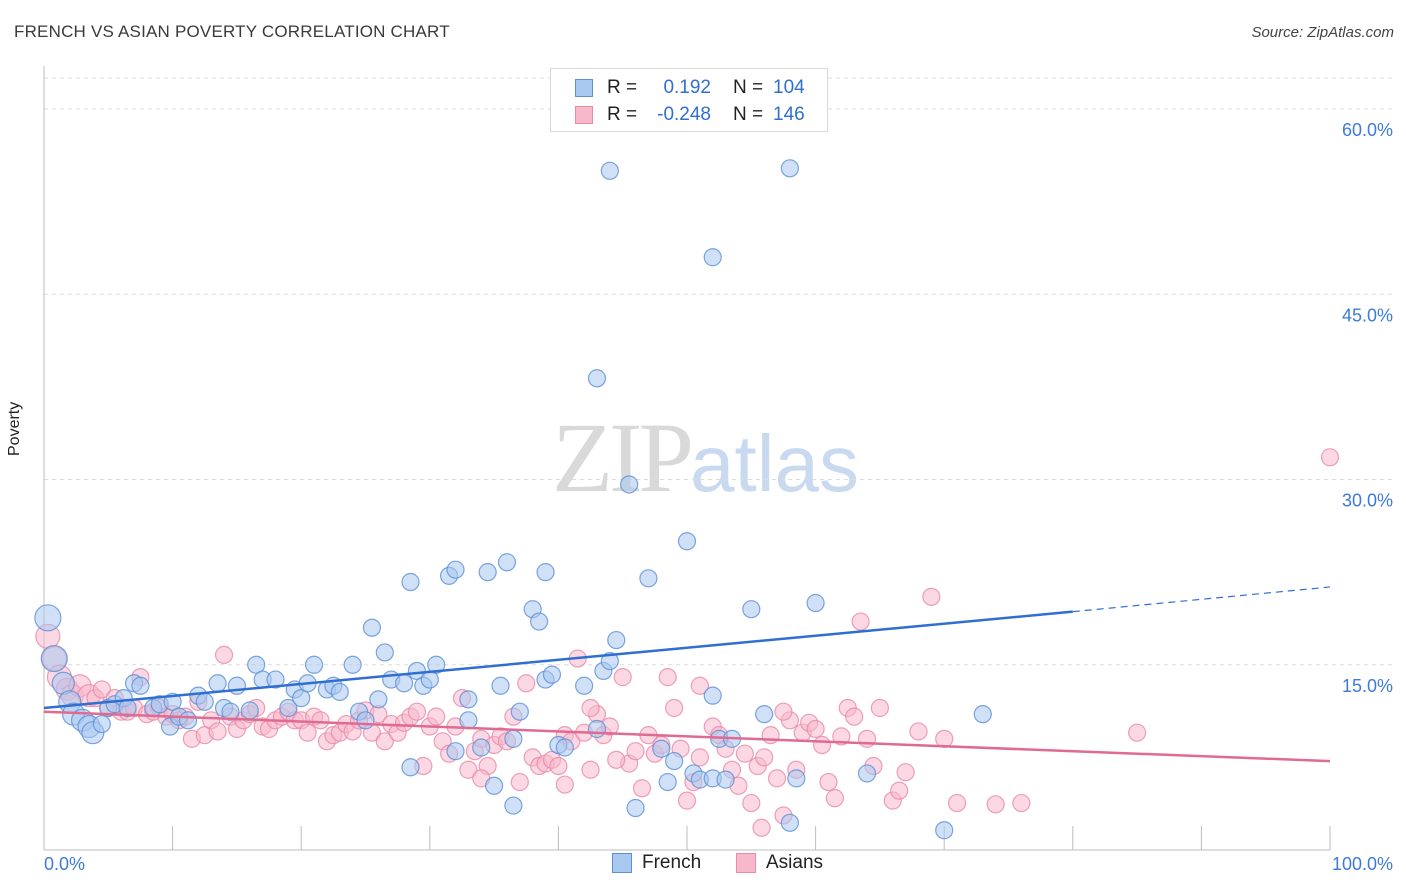 This screenshot has width=1406, height=892. I want to click on legend-item-french: French, so click(656, 863).